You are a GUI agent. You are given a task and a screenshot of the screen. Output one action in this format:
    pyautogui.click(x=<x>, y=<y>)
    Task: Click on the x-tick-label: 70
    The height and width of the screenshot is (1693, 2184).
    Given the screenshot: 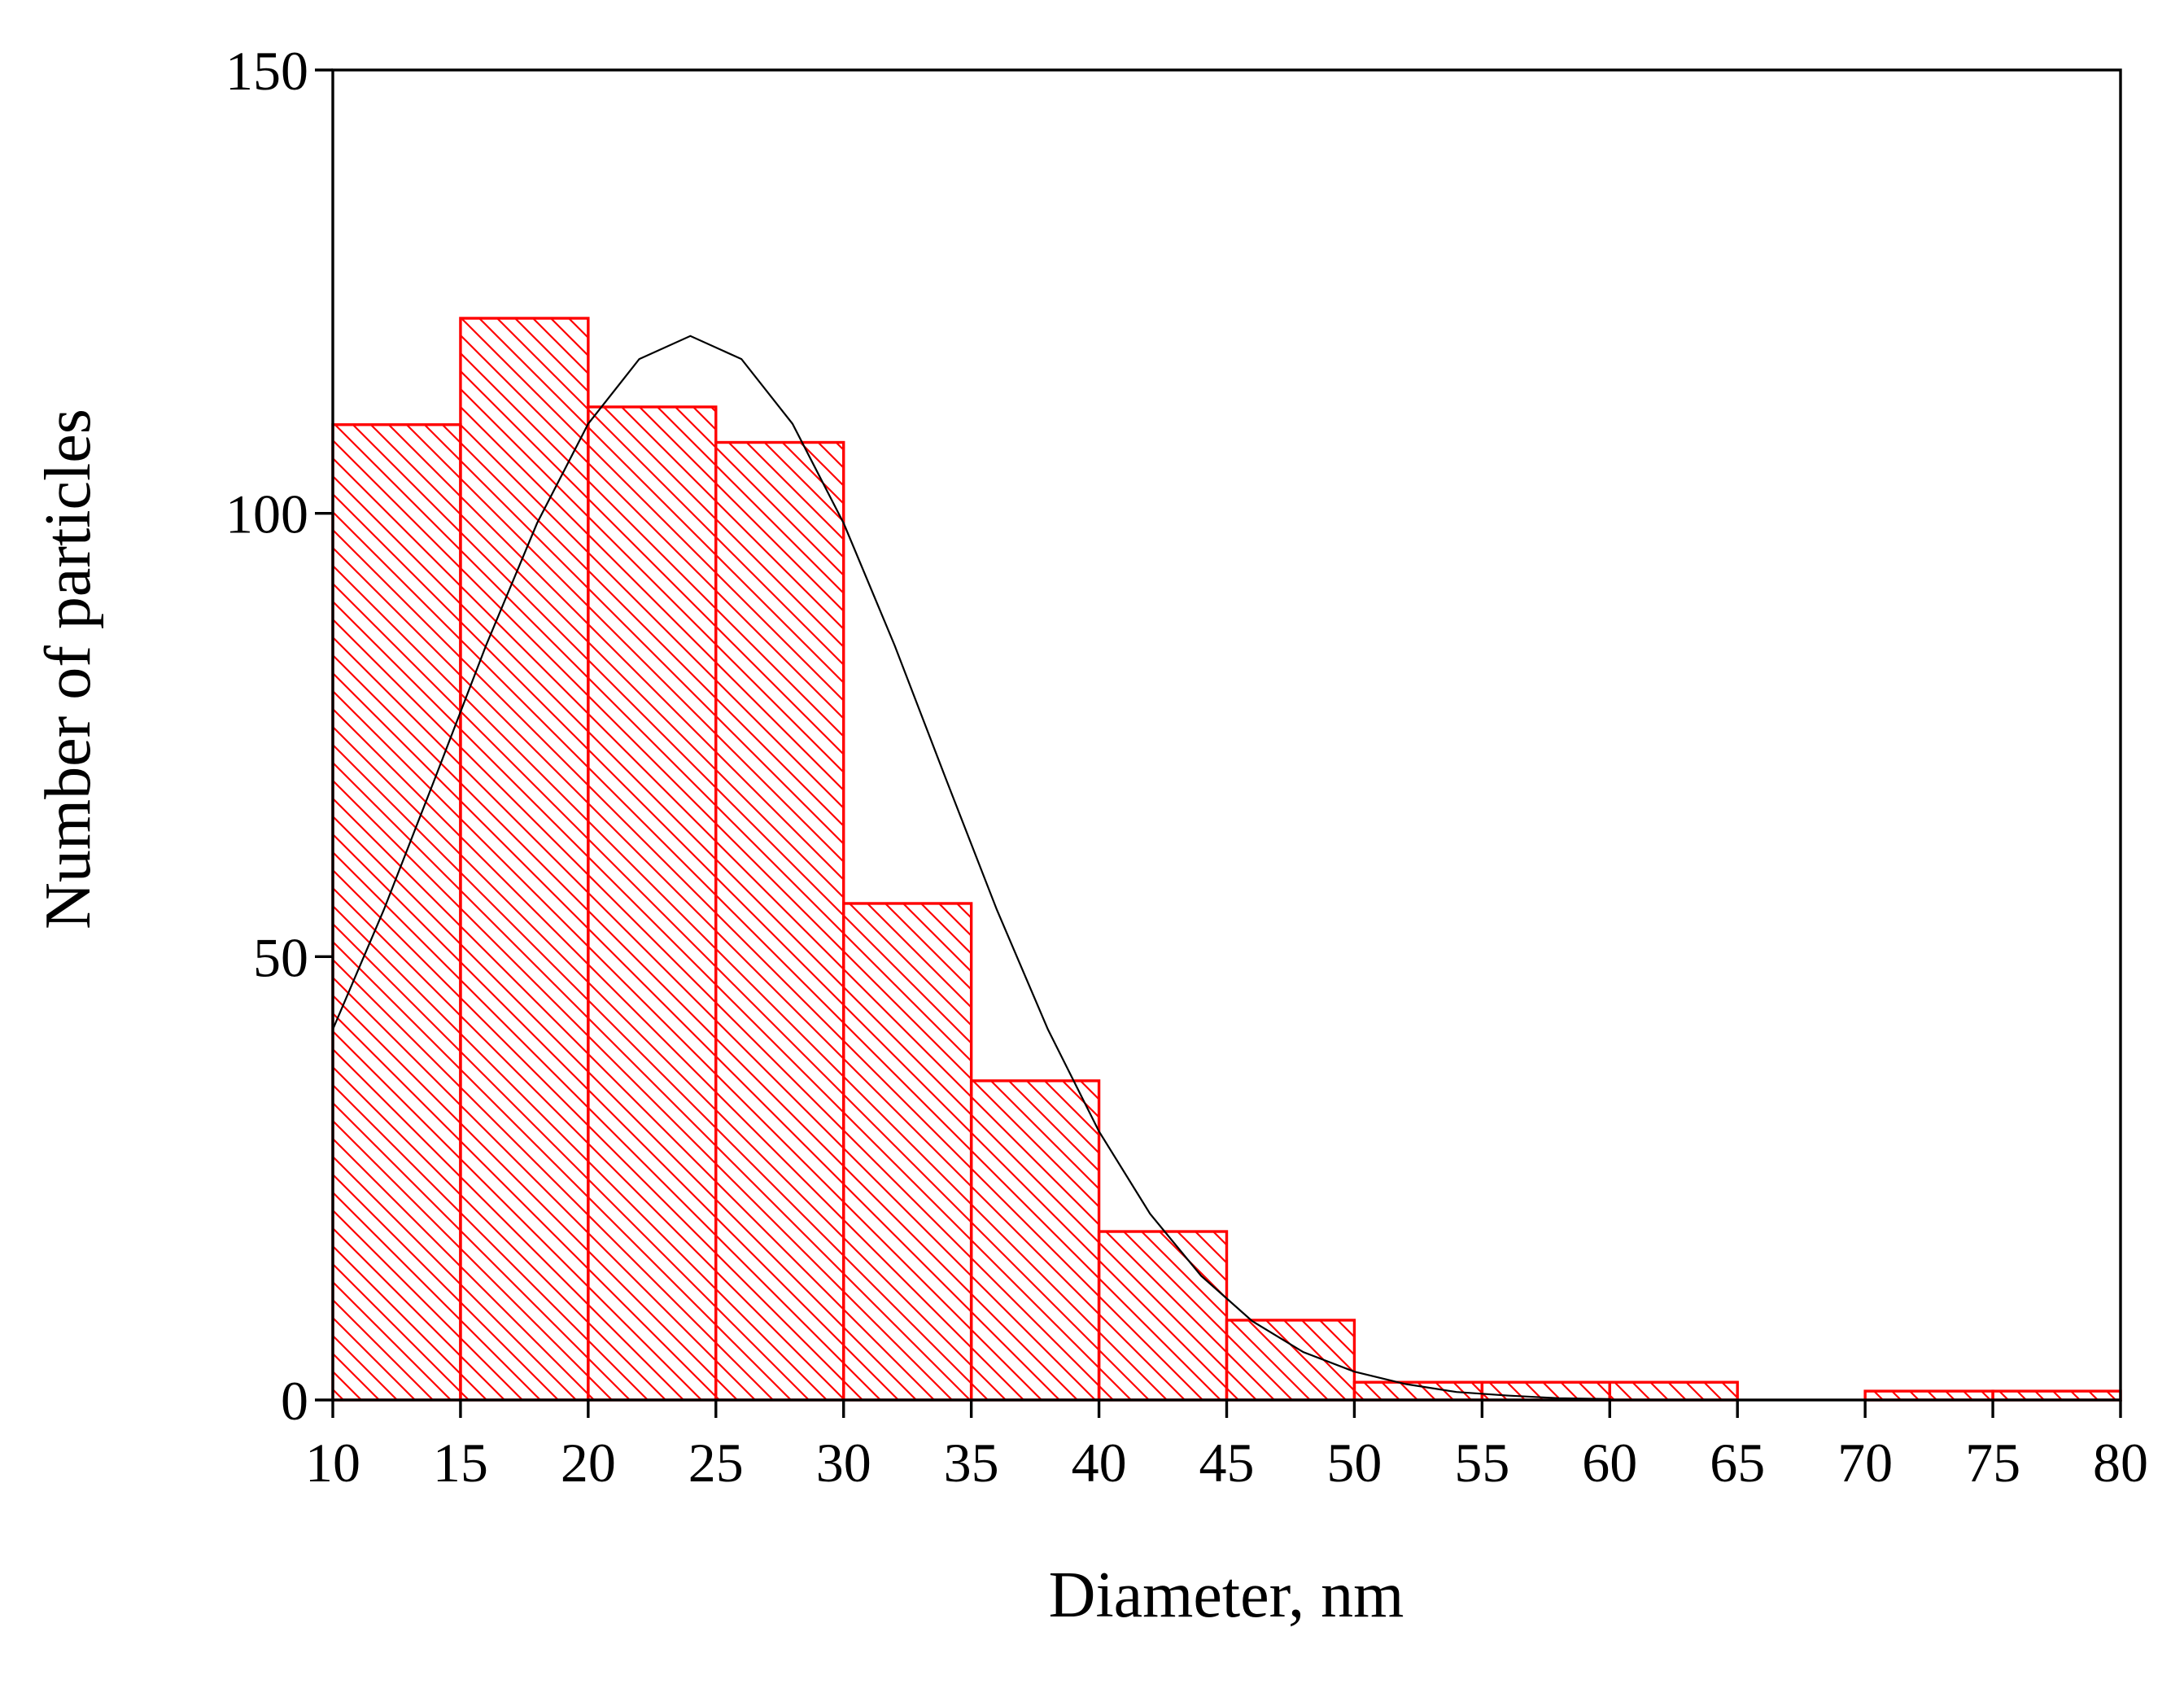 What is the action you would take?
    pyautogui.click(x=1865, y=1463)
    